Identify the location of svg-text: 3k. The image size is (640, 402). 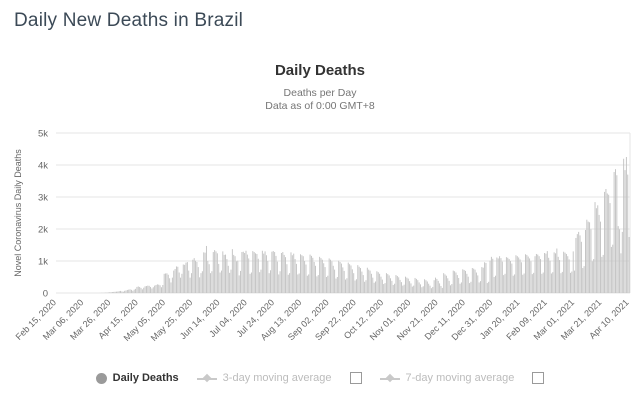
(43, 198).